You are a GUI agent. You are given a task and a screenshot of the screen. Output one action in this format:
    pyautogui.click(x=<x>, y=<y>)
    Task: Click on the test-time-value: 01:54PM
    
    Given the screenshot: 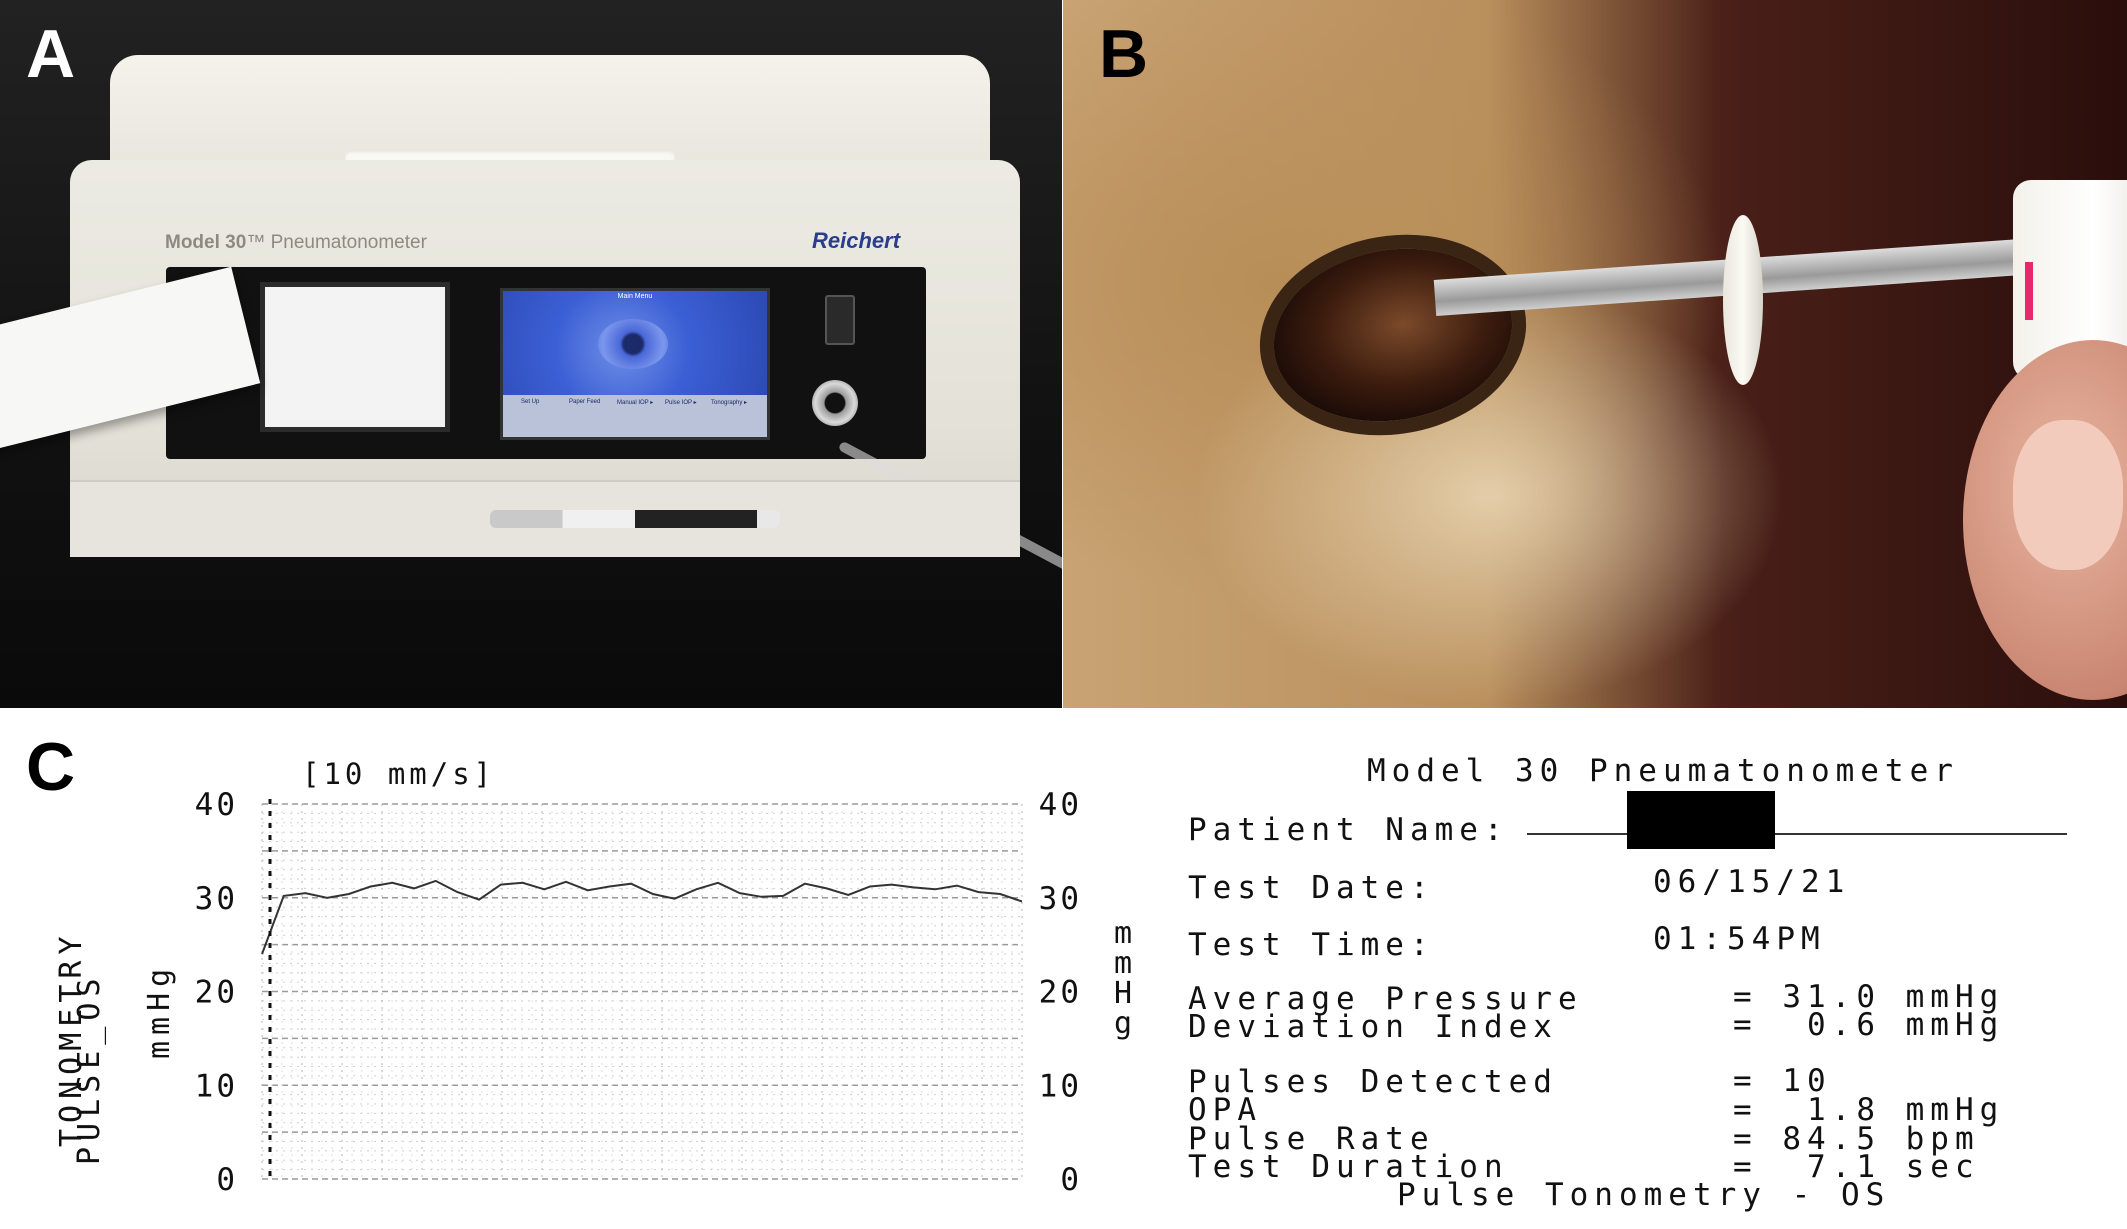 What is the action you would take?
    pyautogui.click(x=1739, y=939)
    